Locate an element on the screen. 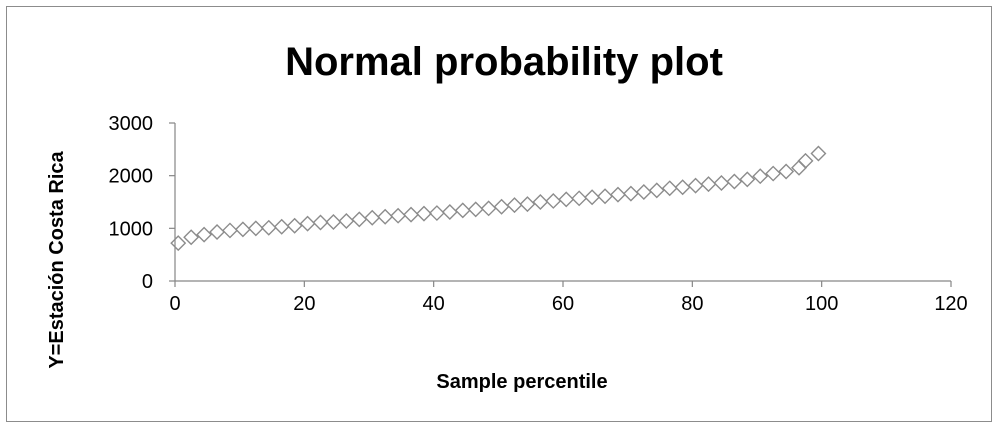 The width and height of the screenshot is (1000, 425). x-tick-label: 80 is located at coordinates (692, 304).